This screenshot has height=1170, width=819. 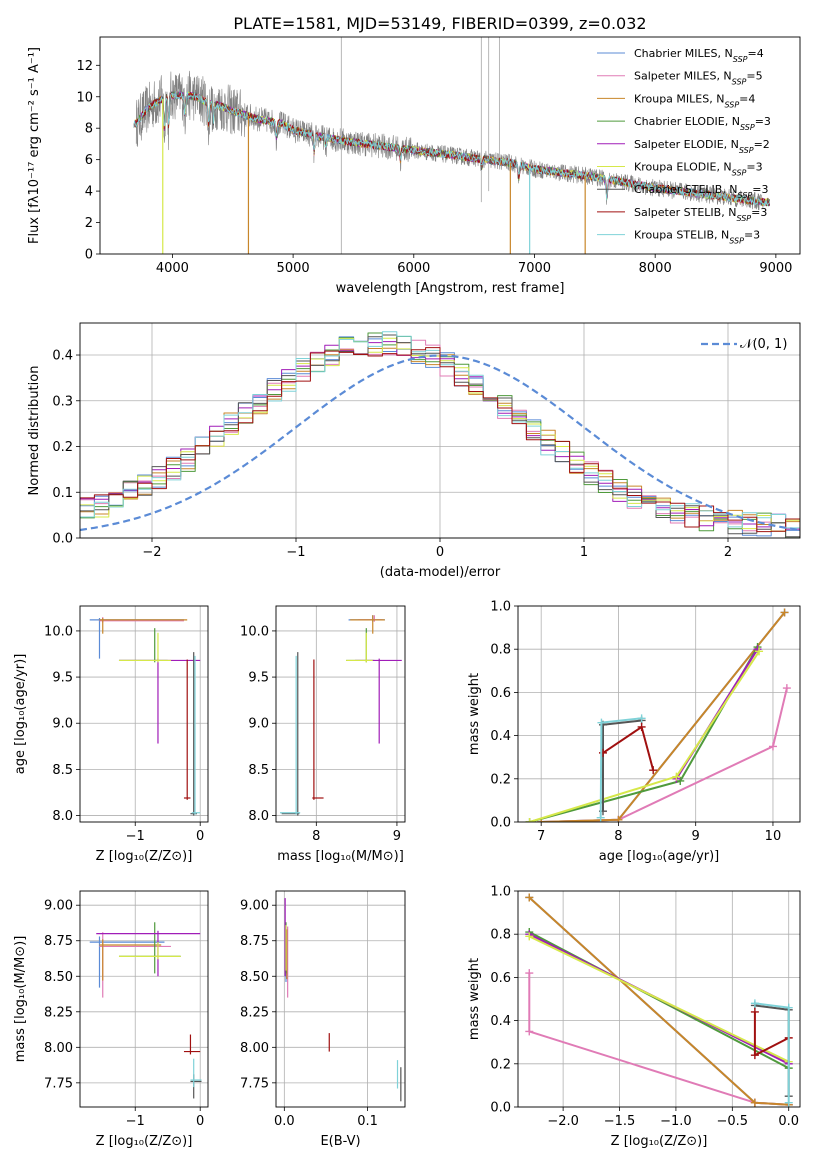 What do you see at coordinates (701, 191) in the screenshot?
I see `legend-entry: Chabrier STELIB, NSSP=3` at bounding box center [701, 191].